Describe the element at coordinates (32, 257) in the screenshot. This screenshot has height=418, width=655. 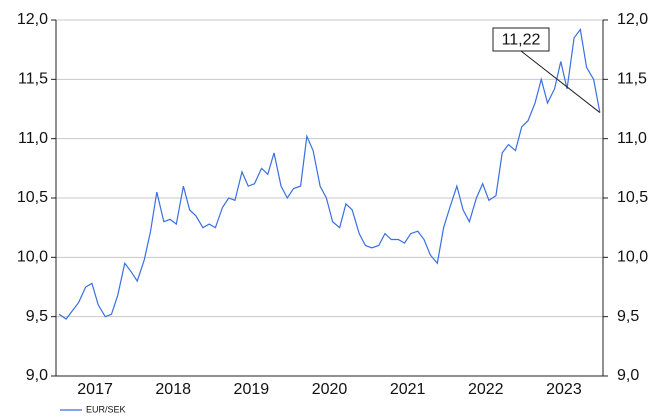
I see `y-tick-label: 10,0` at that location.